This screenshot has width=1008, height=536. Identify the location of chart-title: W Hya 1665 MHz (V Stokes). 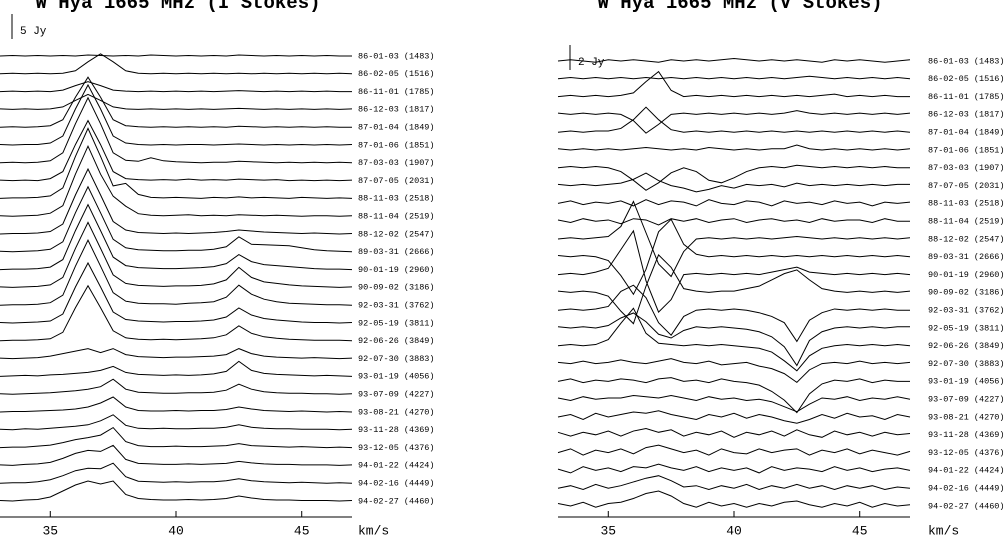
(739, 7).